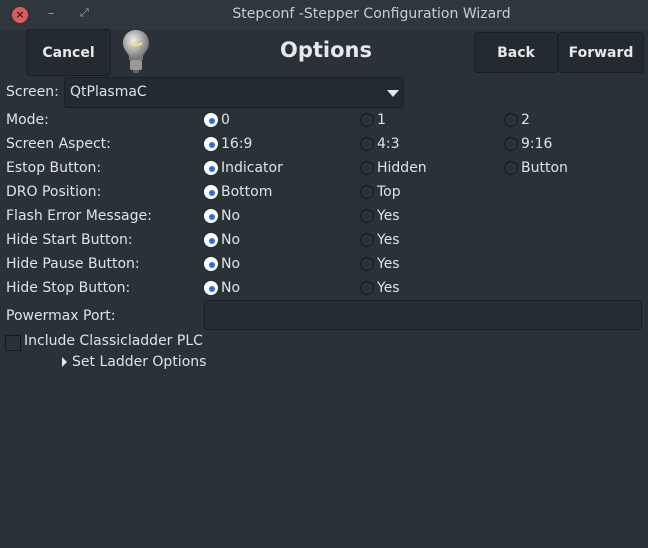 This screenshot has width=648, height=548. Describe the element at coordinates (381, 120) in the screenshot. I see `radio-label: 1` at that location.